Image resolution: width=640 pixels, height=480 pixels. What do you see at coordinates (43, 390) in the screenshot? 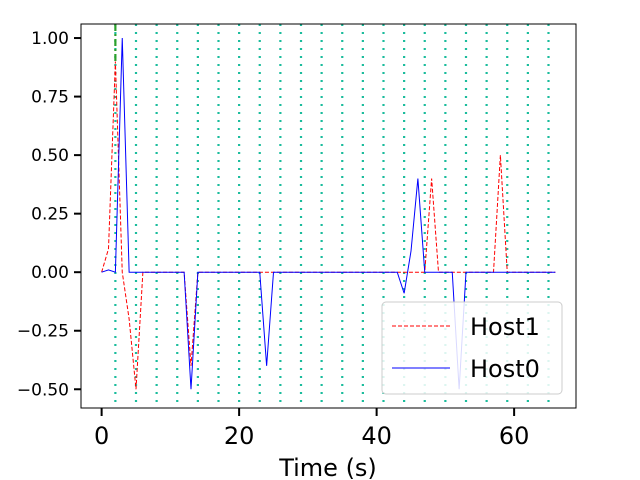
I see `y-tick-label: −0.50` at bounding box center [43, 390].